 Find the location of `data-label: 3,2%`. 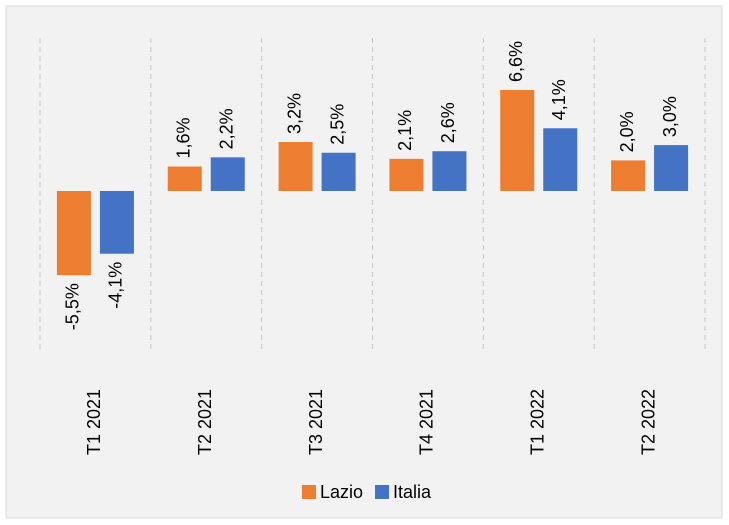

data-label: 3,2% is located at coordinates (294, 113).